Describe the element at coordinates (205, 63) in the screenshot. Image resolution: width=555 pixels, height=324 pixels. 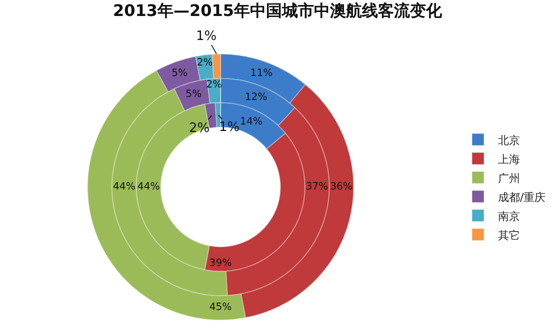
I see `data-label: 2%` at that location.